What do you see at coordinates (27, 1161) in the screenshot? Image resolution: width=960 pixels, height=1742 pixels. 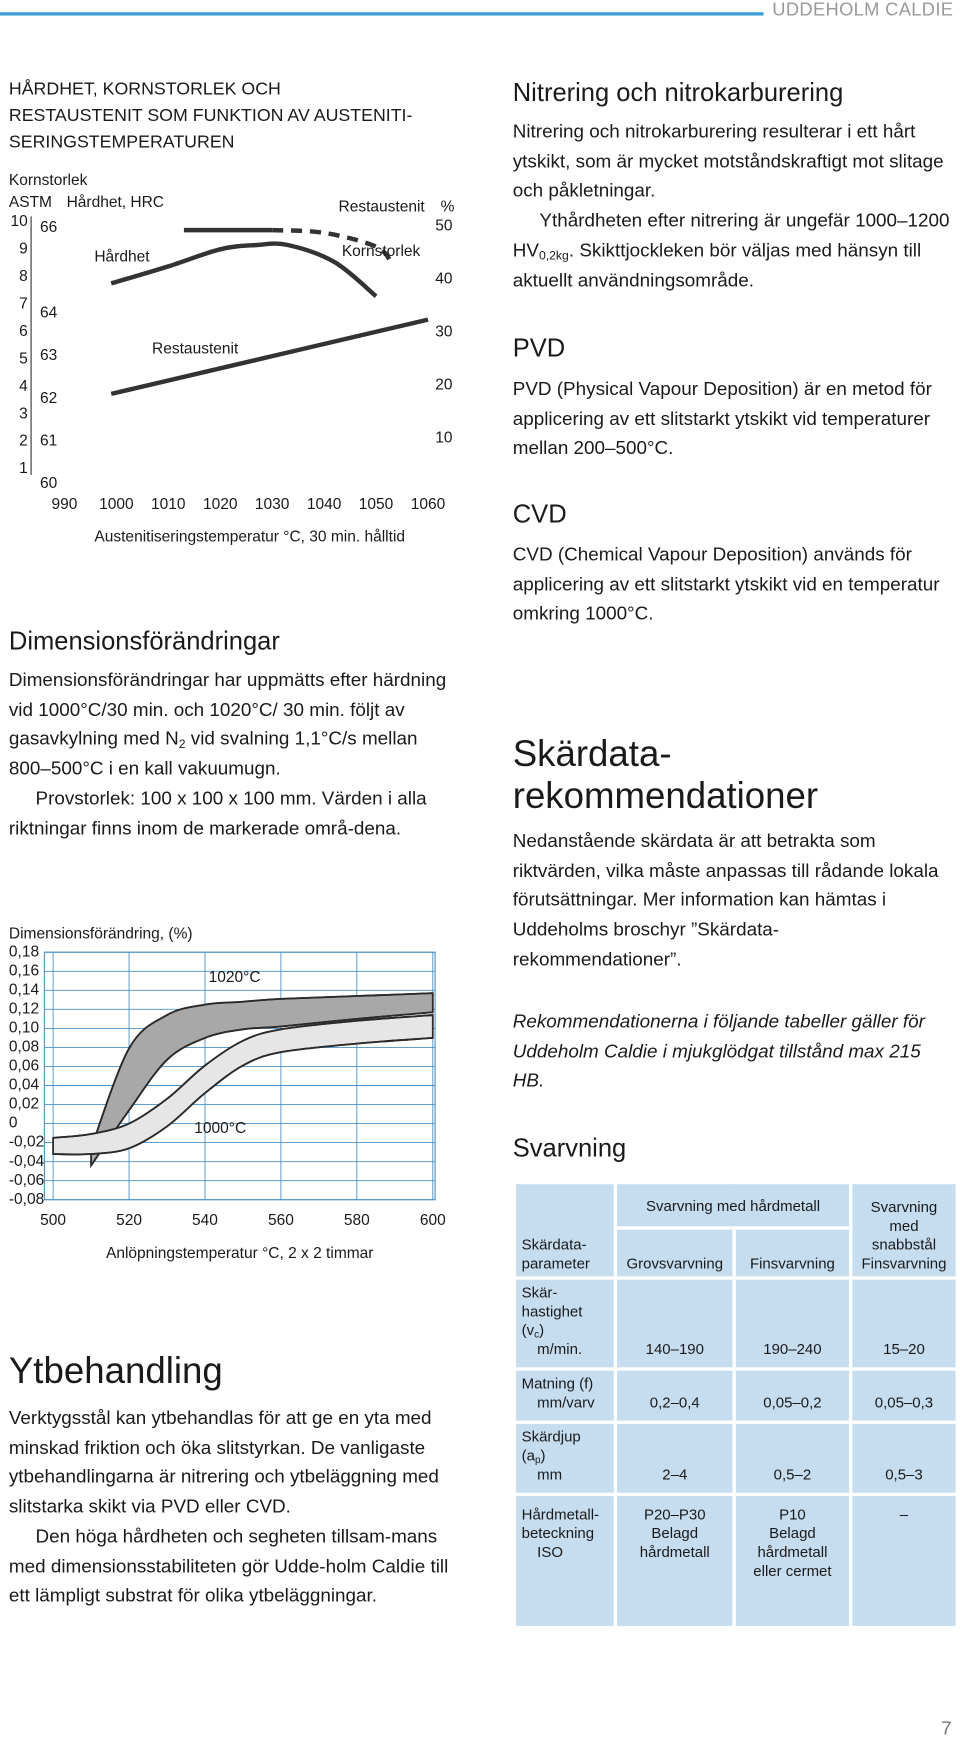 I see `y-tick-label: -0,04` at bounding box center [27, 1161].